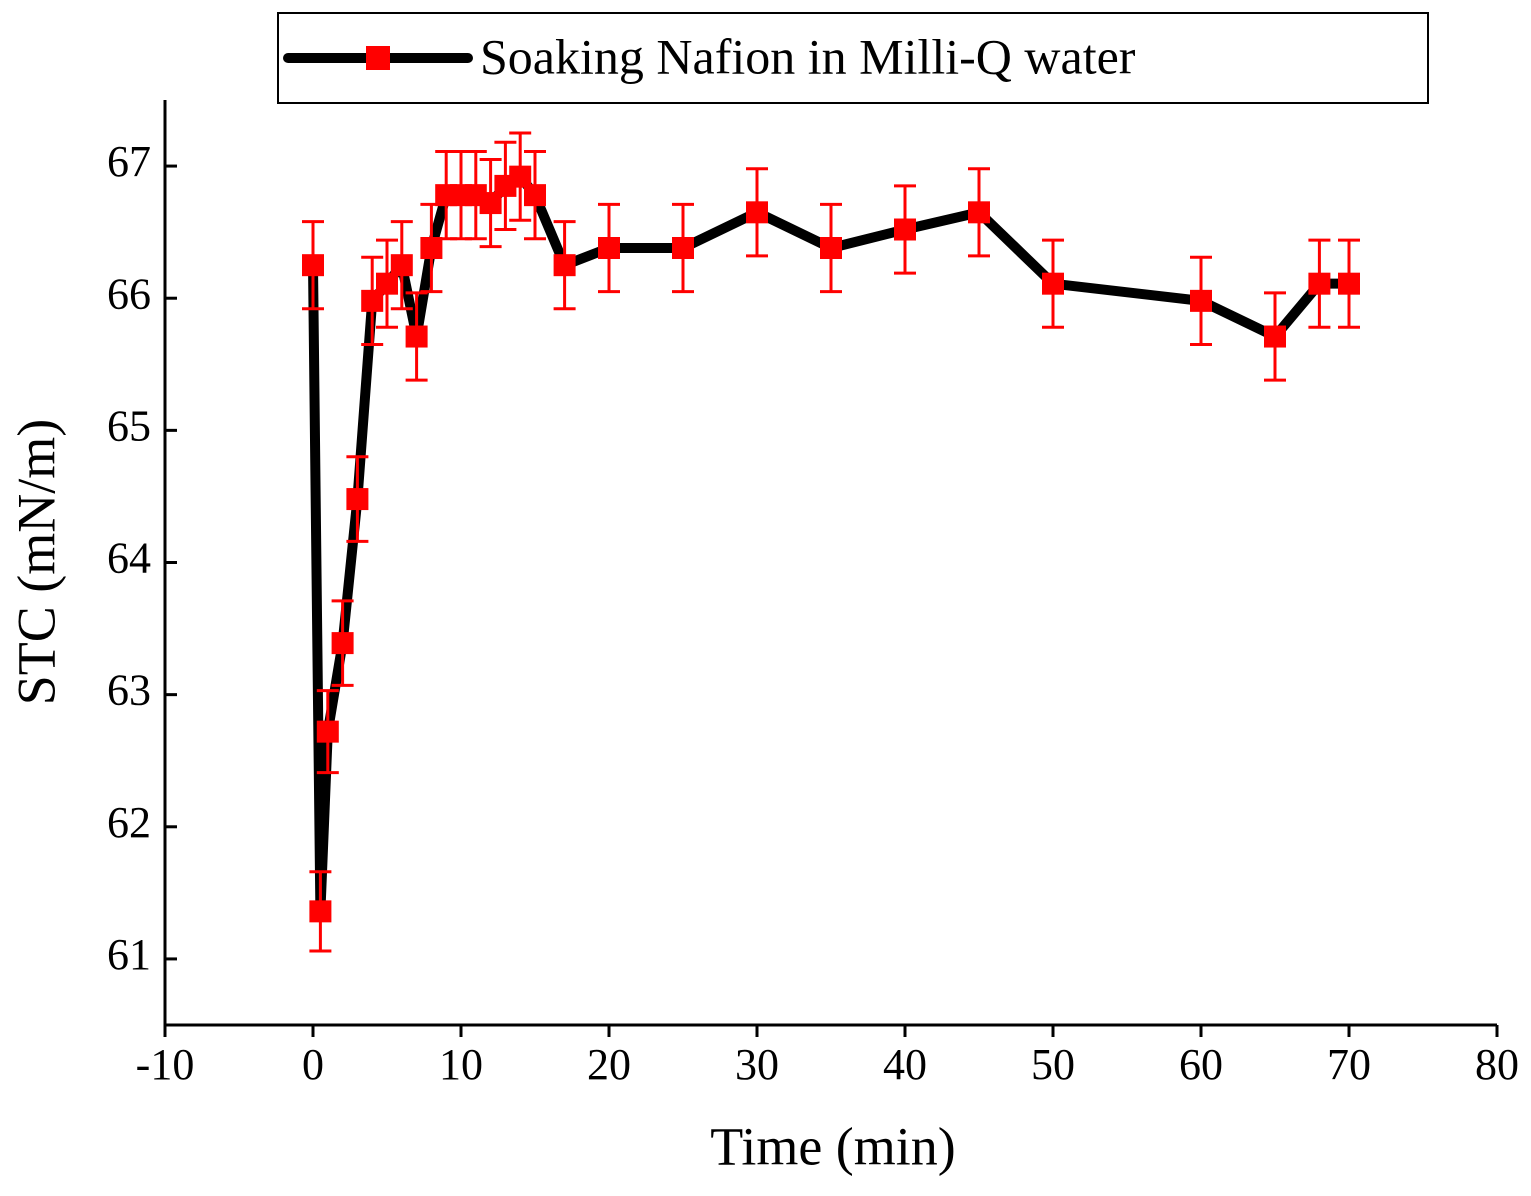  I want to click on y-tick-label: 61, so click(129, 954).